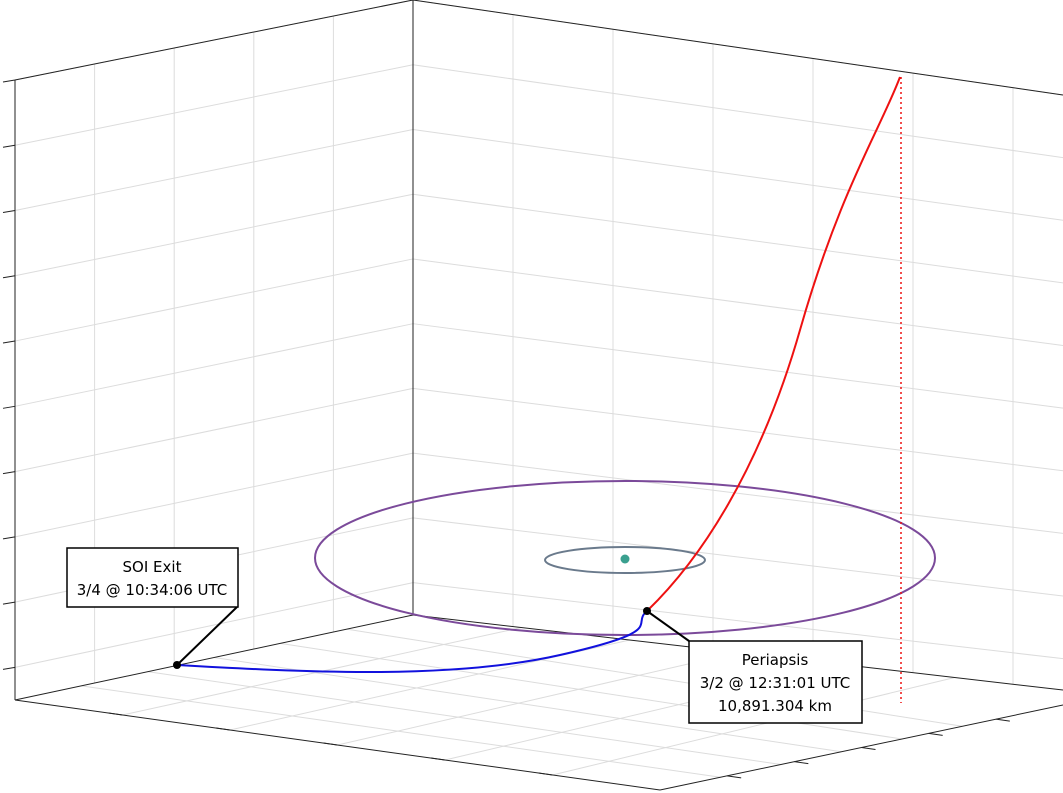 The width and height of the screenshot is (1063, 793). I want to click on inner-orbit, so click(625, 560).